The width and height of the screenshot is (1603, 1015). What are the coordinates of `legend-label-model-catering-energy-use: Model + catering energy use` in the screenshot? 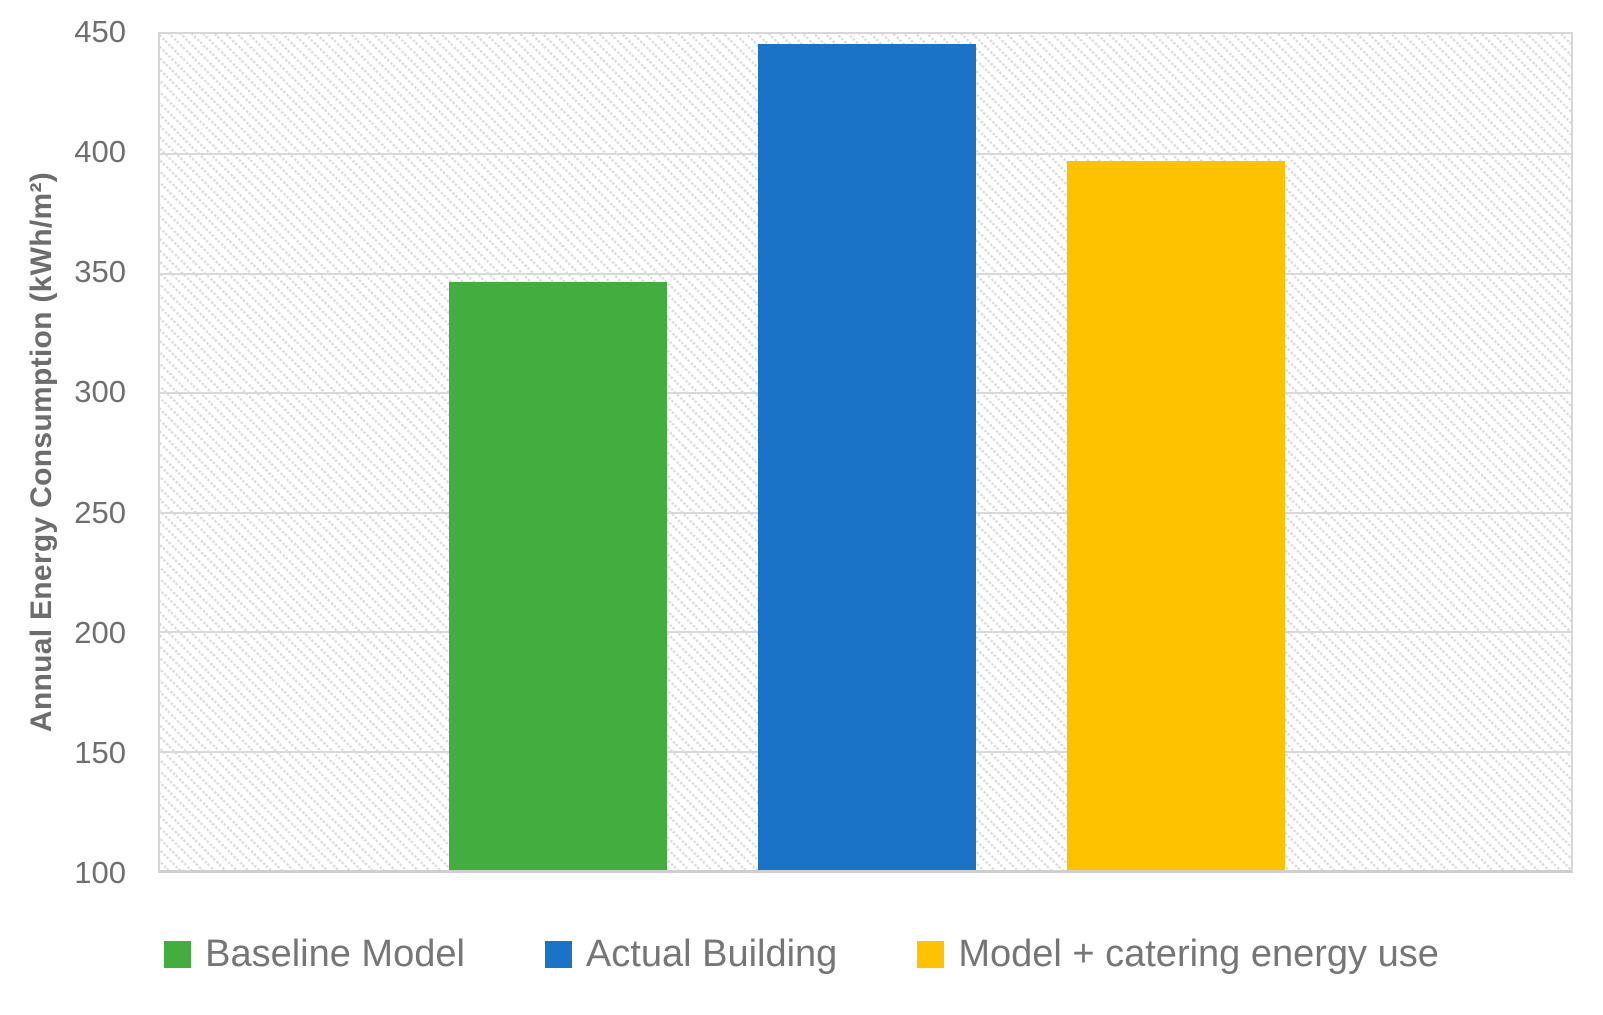 It's located at (1198, 953).